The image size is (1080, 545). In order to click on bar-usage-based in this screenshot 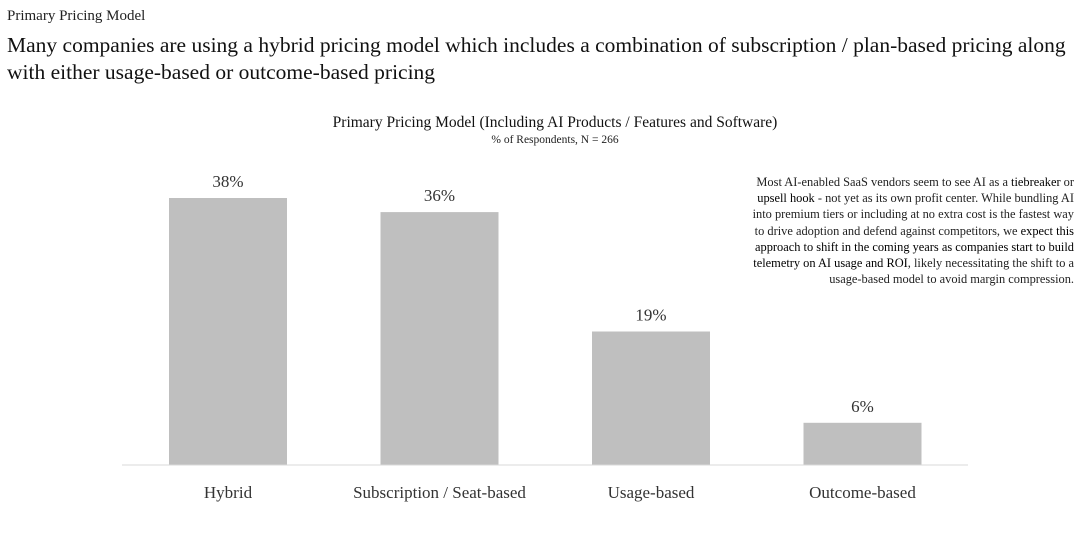, I will do `click(651, 398)`.